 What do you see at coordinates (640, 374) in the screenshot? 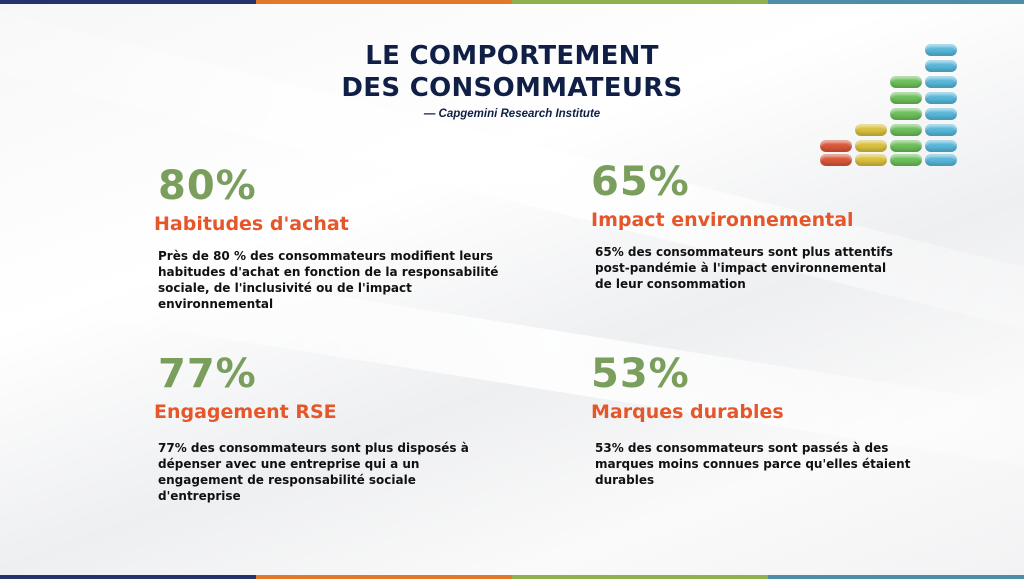
I see `stat-percent: 53%` at bounding box center [640, 374].